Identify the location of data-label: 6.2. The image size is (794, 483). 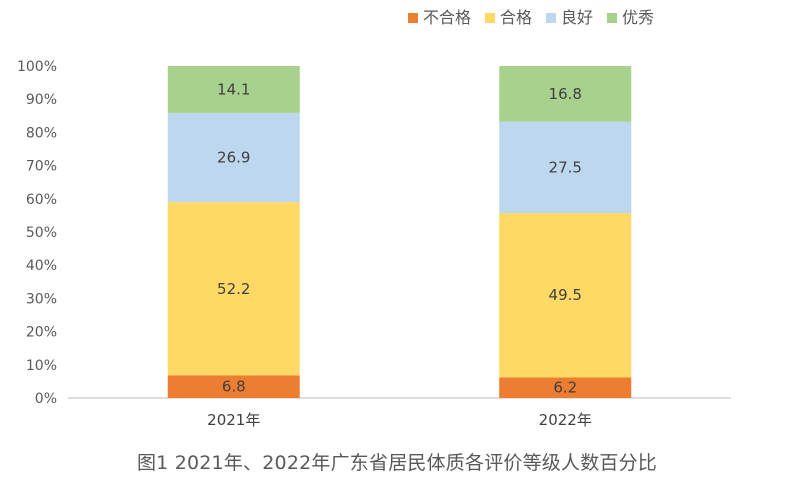
(565, 388).